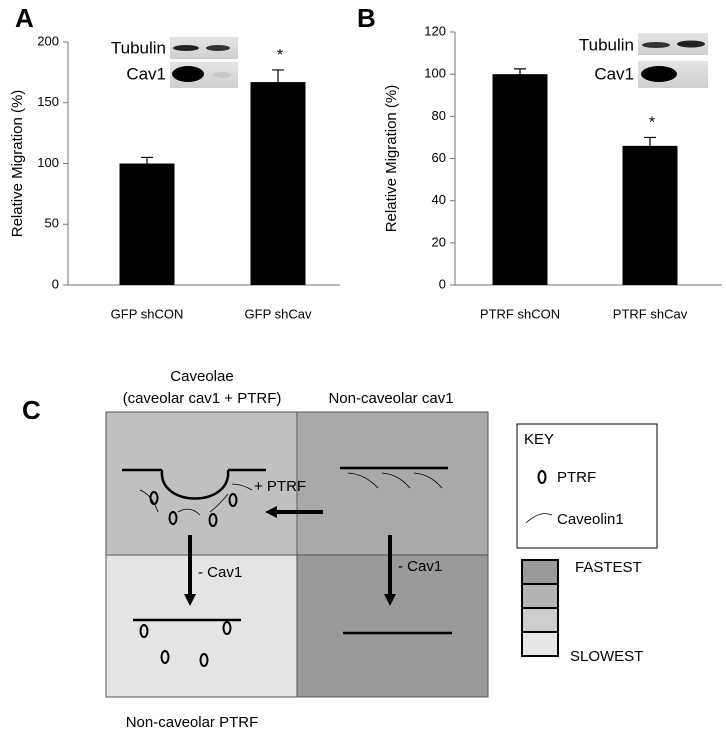 The height and width of the screenshot is (734, 726). I want to click on x-tick-label: PTRF shCON, so click(520, 313).